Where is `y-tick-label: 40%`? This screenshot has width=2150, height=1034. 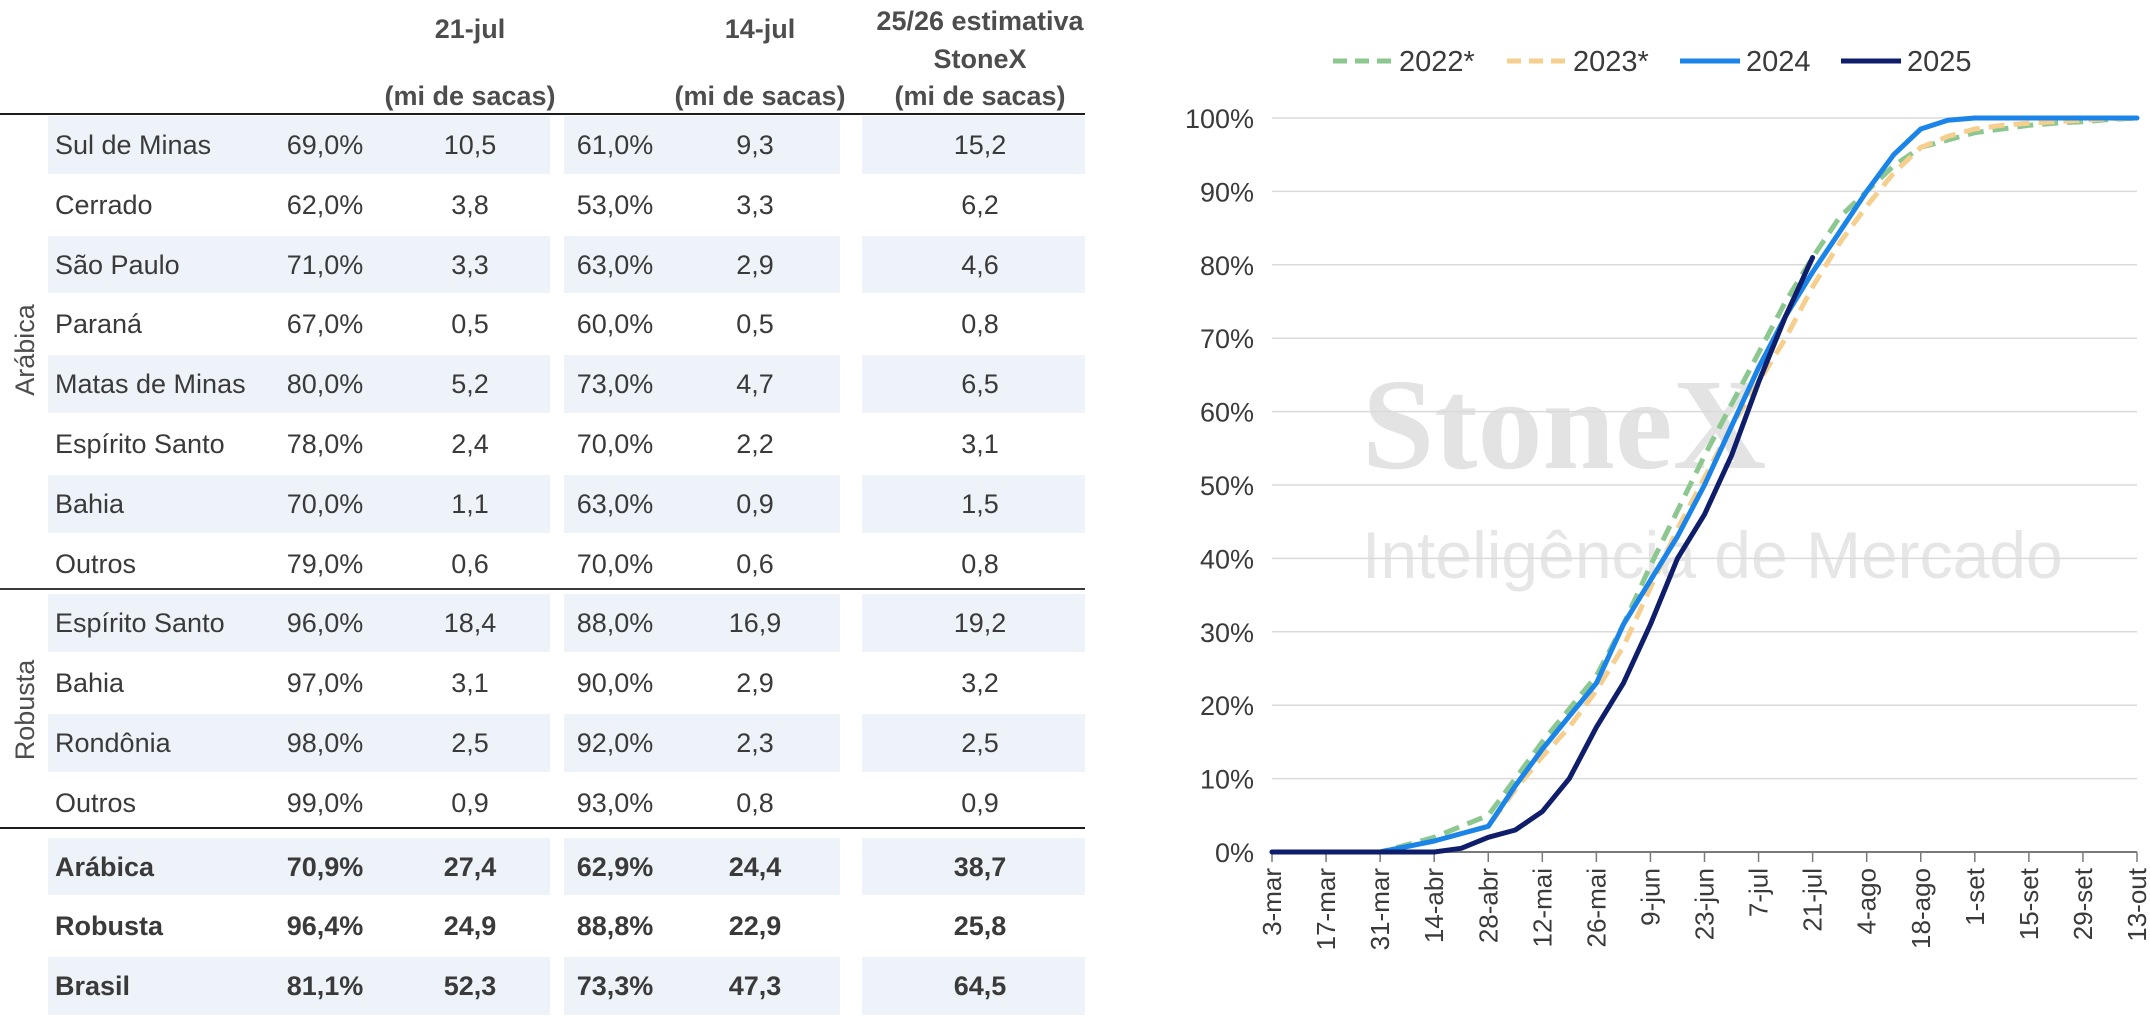 y-tick-label: 40% is located at coordinates (1227, 559).